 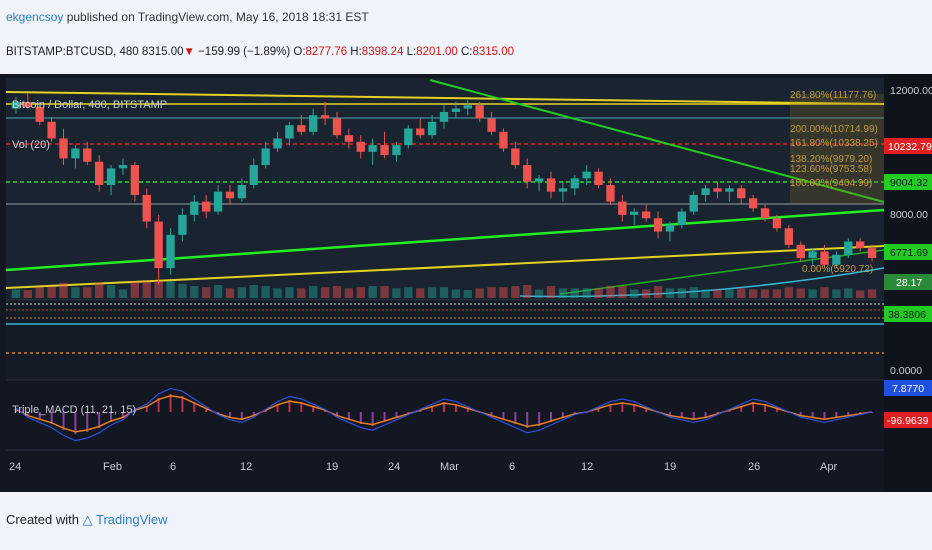 I want to click on open-value: 8277.76, so click(x=326, y=52).